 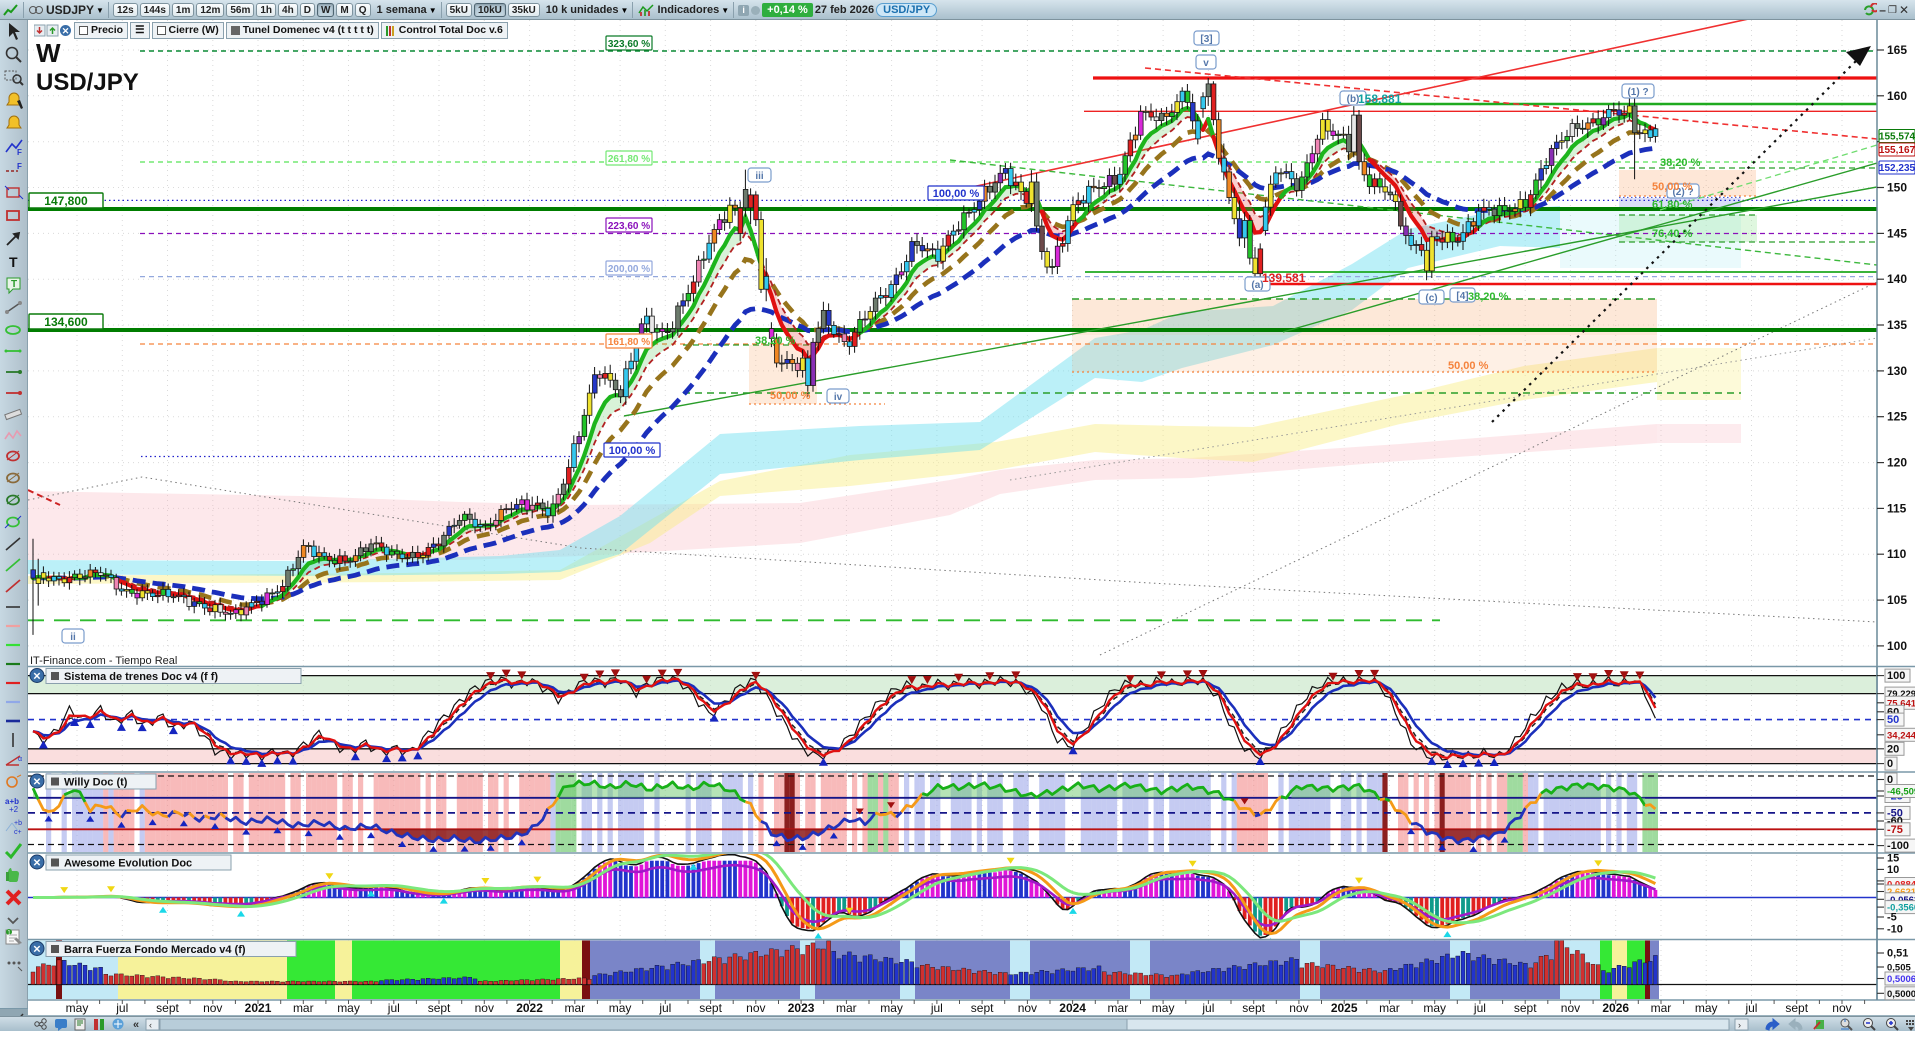 What do you see at coordinates (1890, 764) in the screenshot?
I see `svg-text: 0` at bounding box center [1890, 764].